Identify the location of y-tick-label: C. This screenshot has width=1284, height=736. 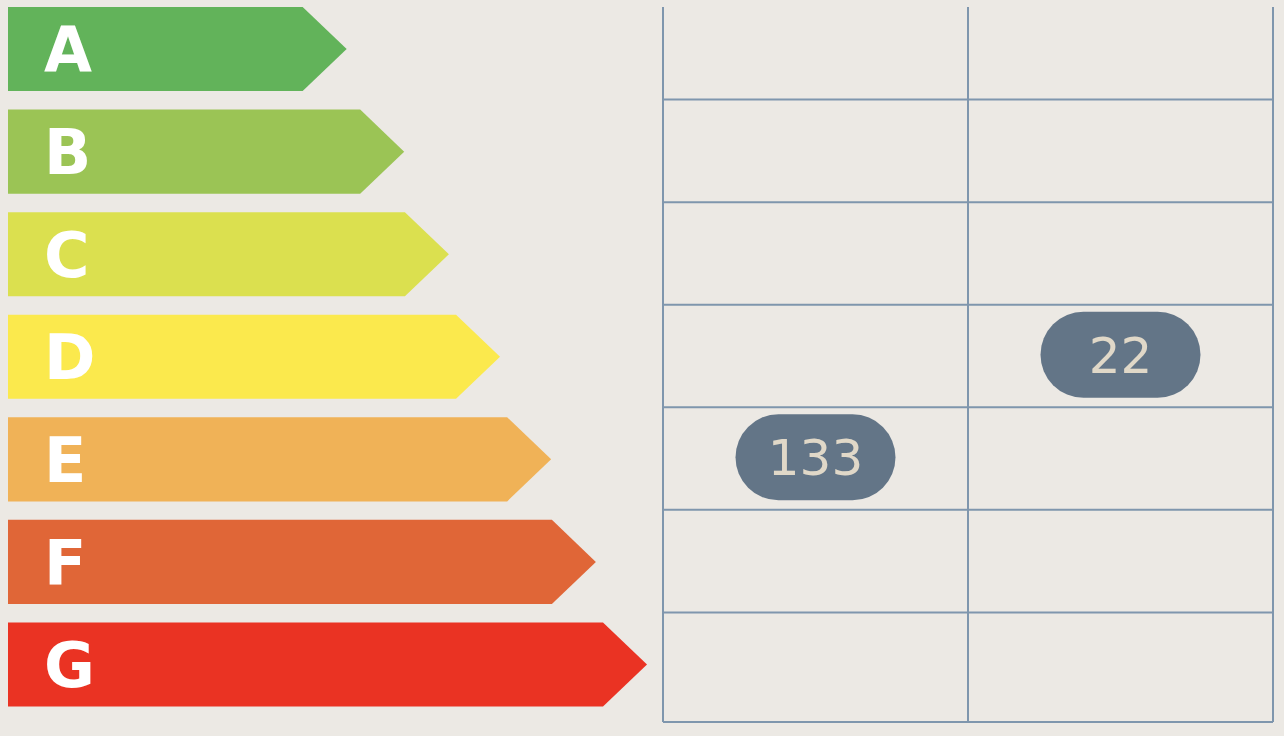
(67, 255).